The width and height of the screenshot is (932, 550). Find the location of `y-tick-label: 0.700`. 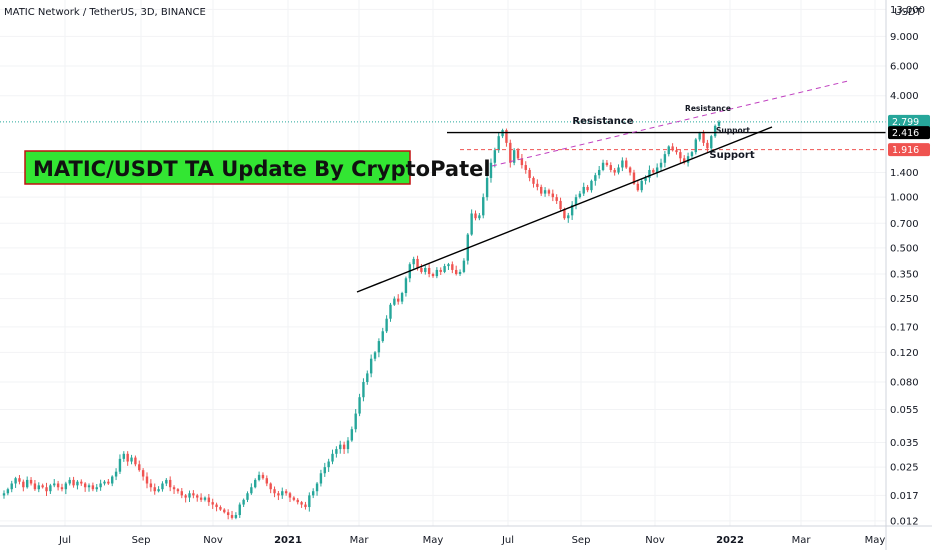

y-tick-label: 0.700 is located at coordinates (904, 224).